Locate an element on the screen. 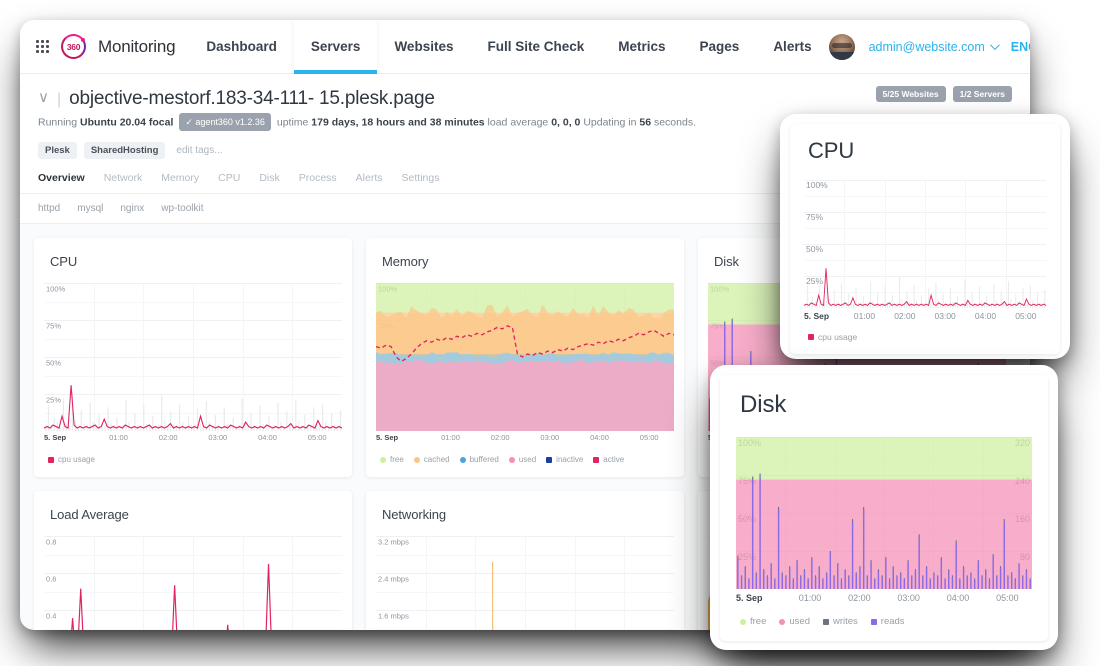  nav-item-dashboard: Dashboard is located at coordinates (241, 46).